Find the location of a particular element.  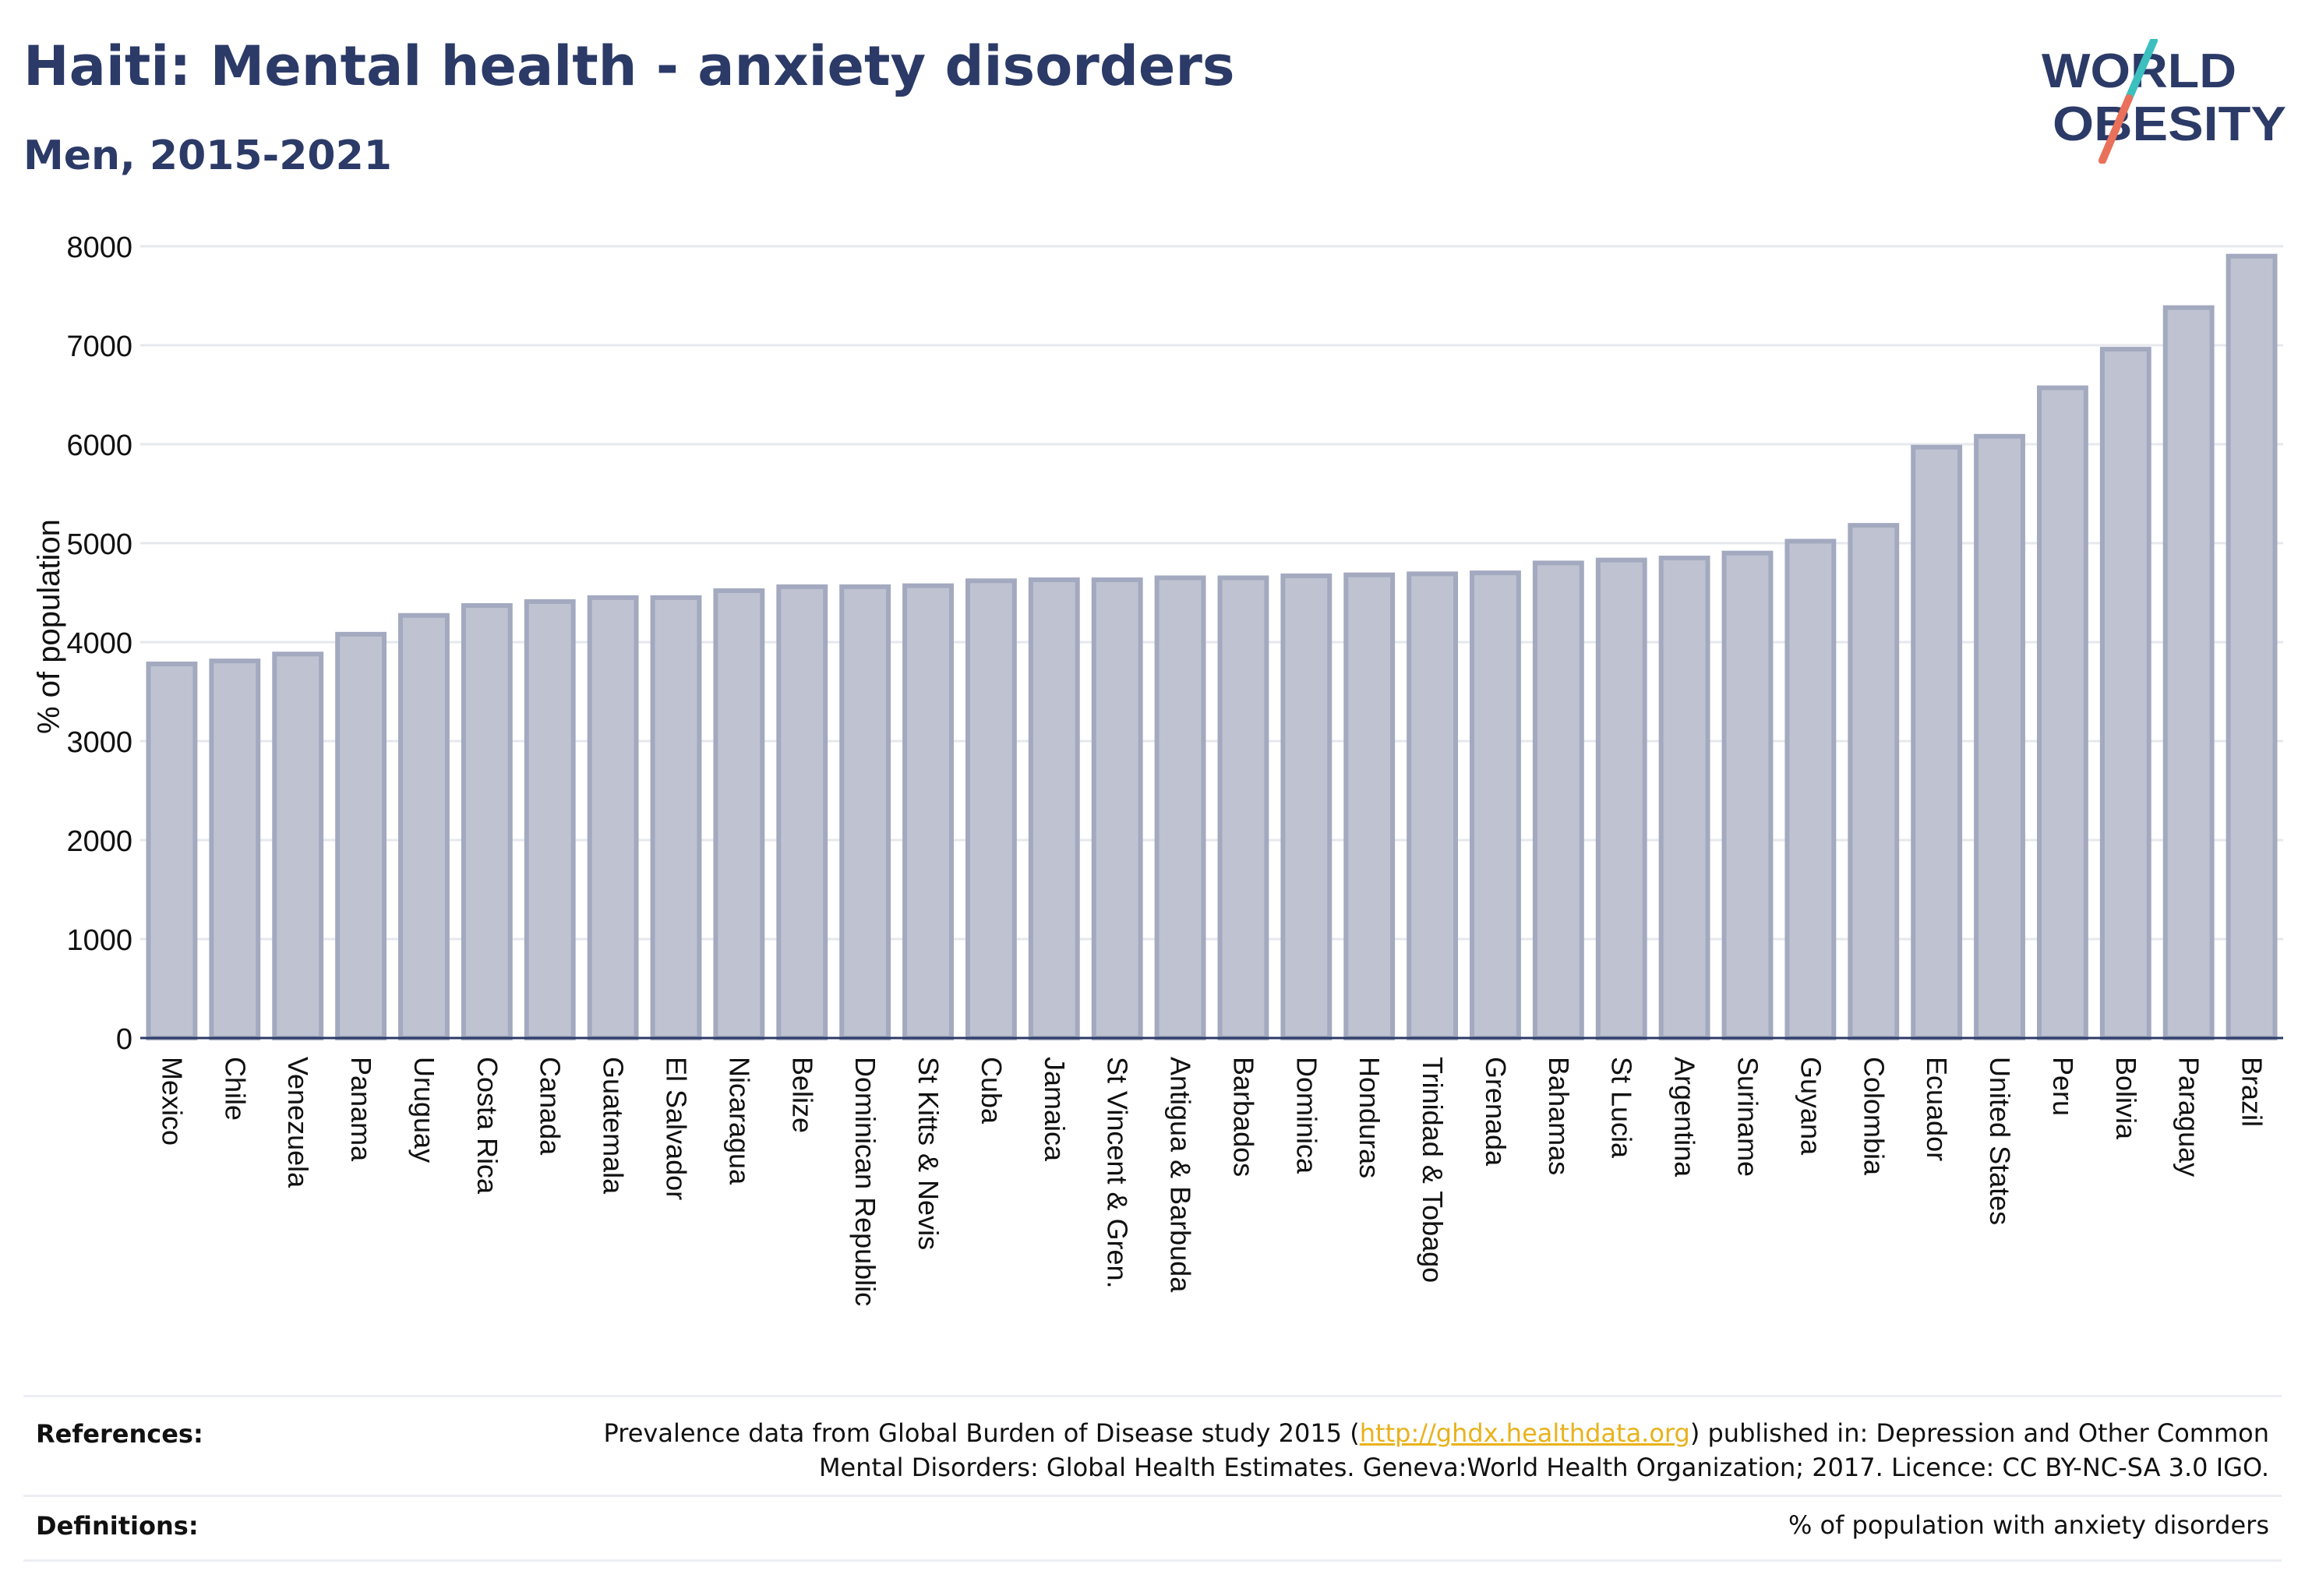

x-tick-label: Uruguay is located at coordinates (424, 1110).